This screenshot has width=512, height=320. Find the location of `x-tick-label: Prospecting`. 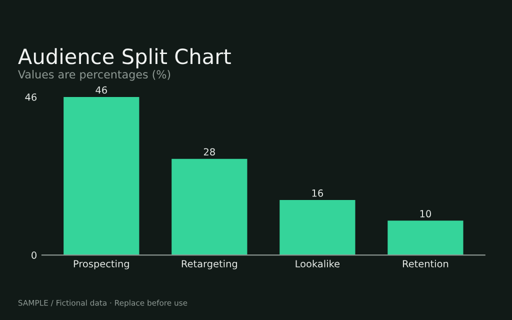

x-tick-label: Prospecting is located at coordinates (101, 265).